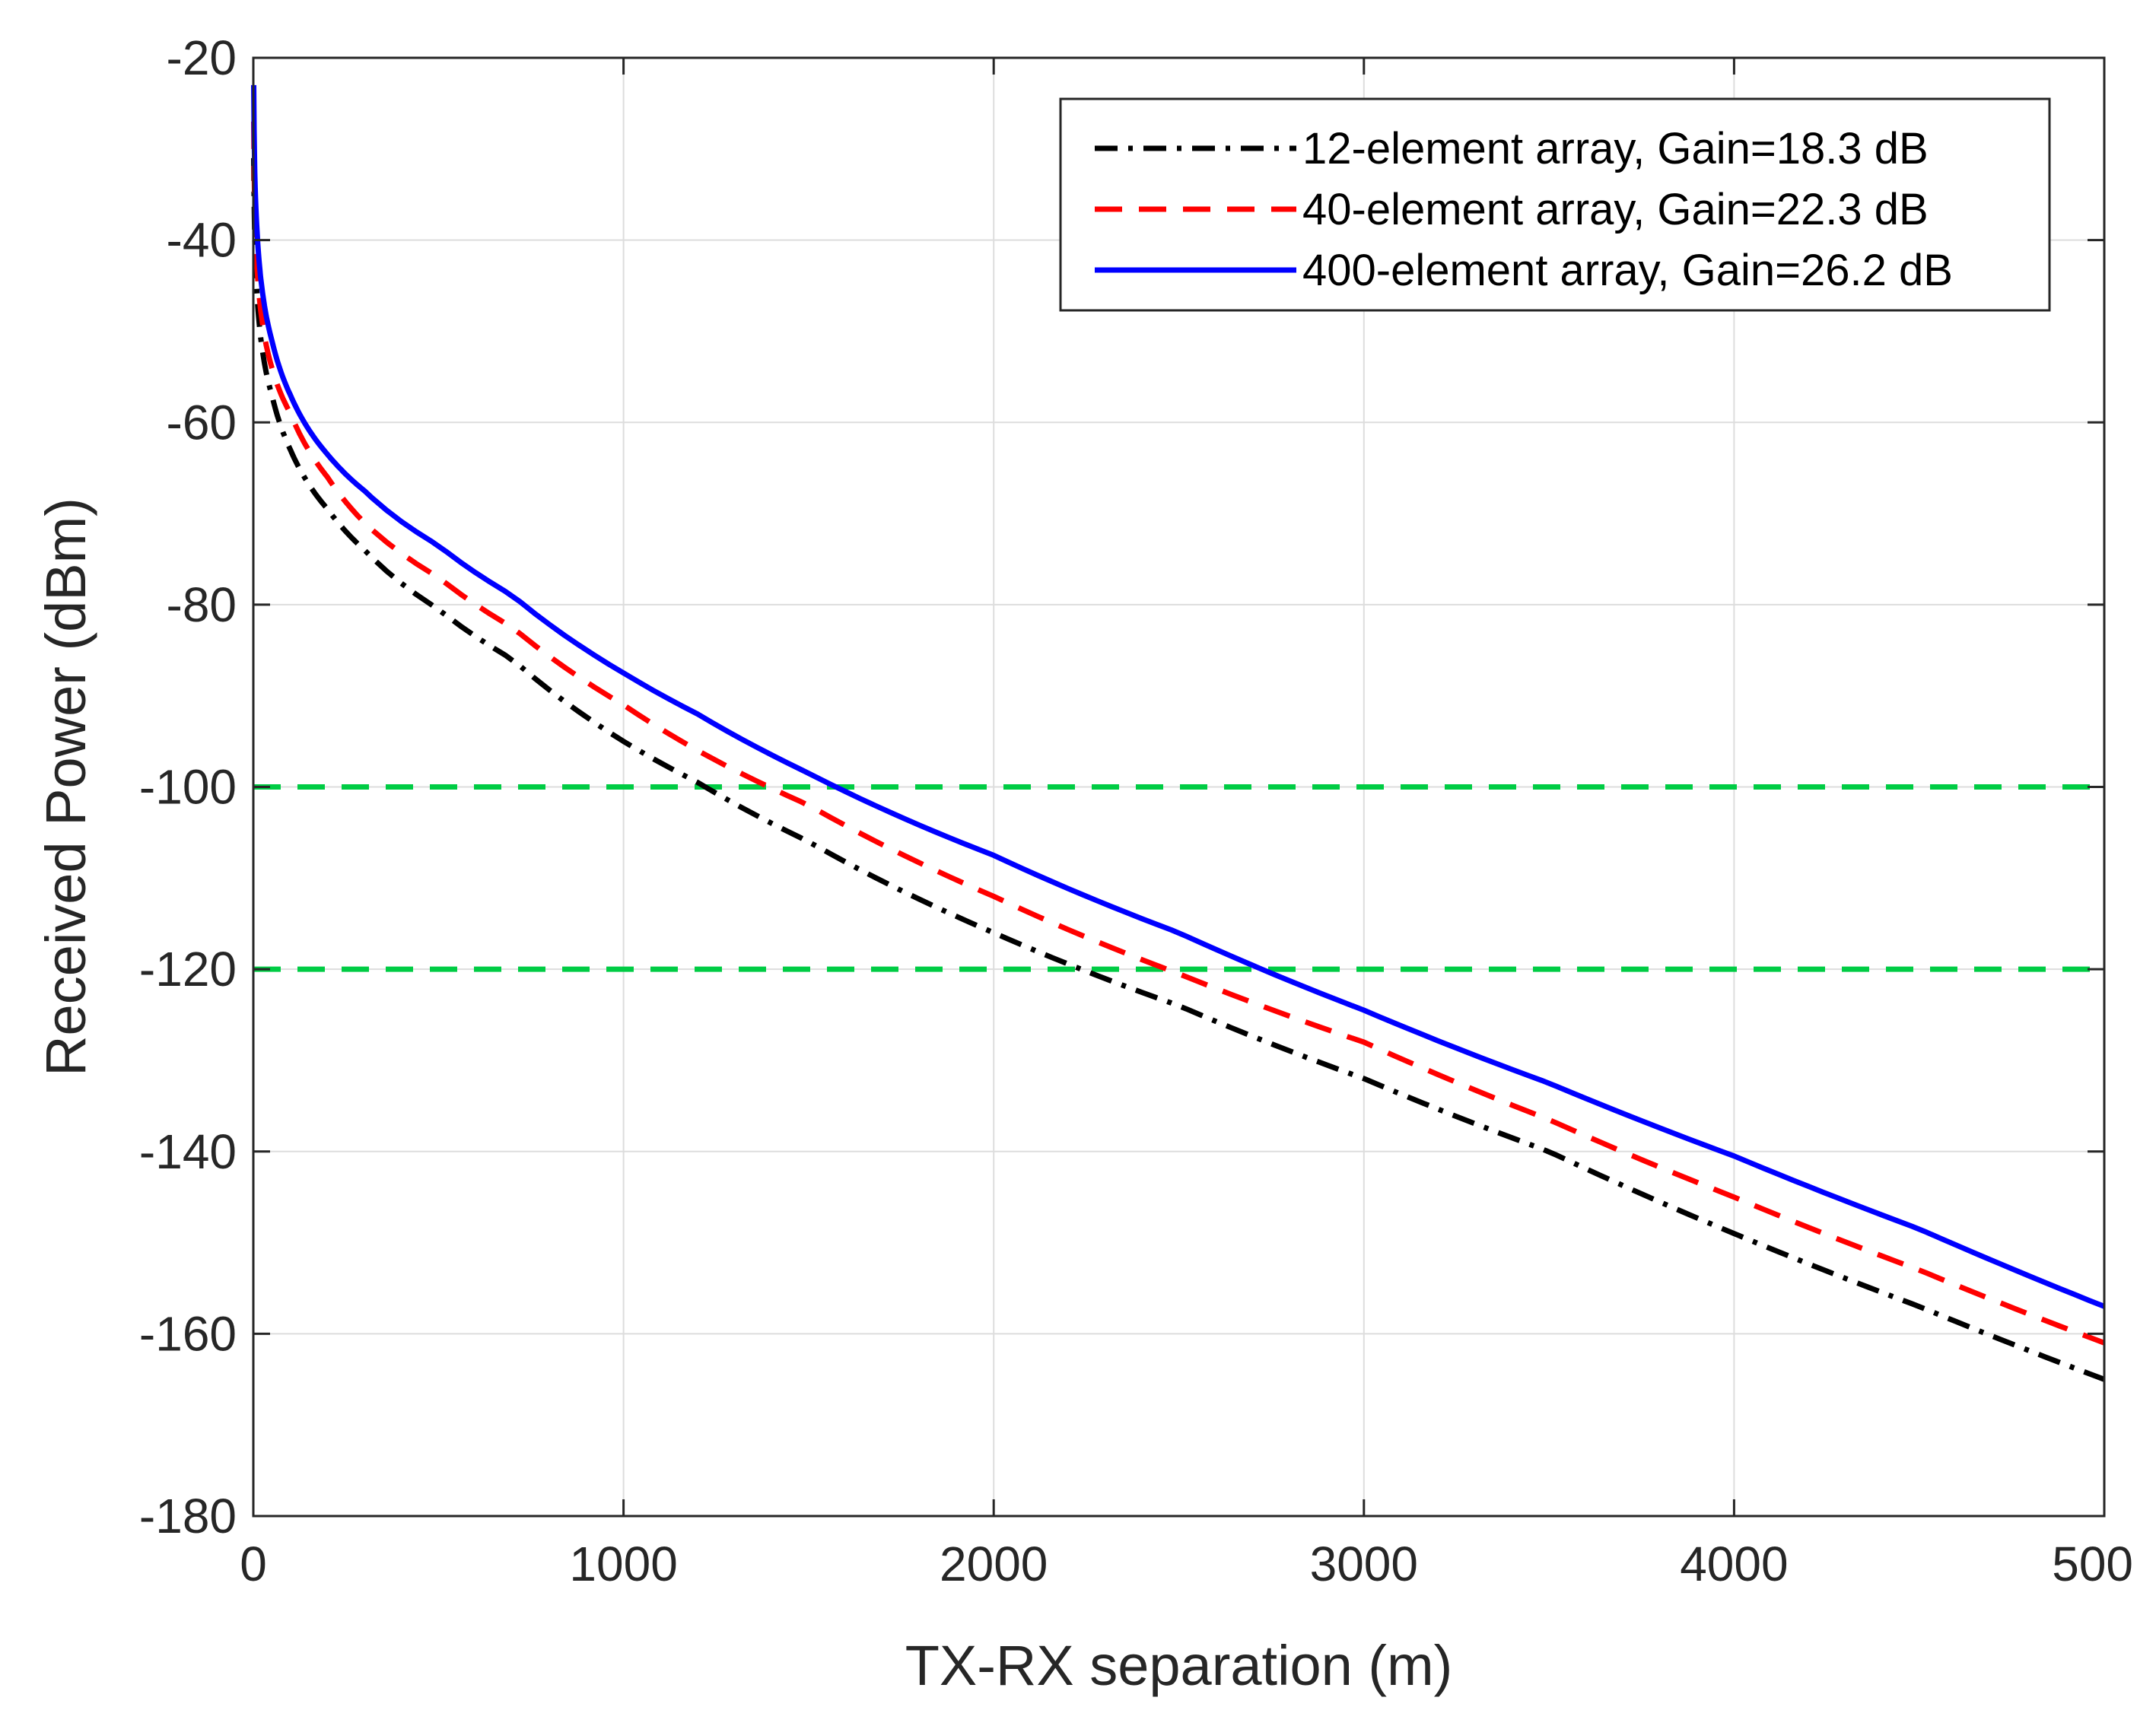 This screenshot has width=2156, height=1726. Describe the element at coordinates (1628, 270) in the screenshot. I see `legend-entry-label: 400-element array, Gain=26.2 dB` at that location.